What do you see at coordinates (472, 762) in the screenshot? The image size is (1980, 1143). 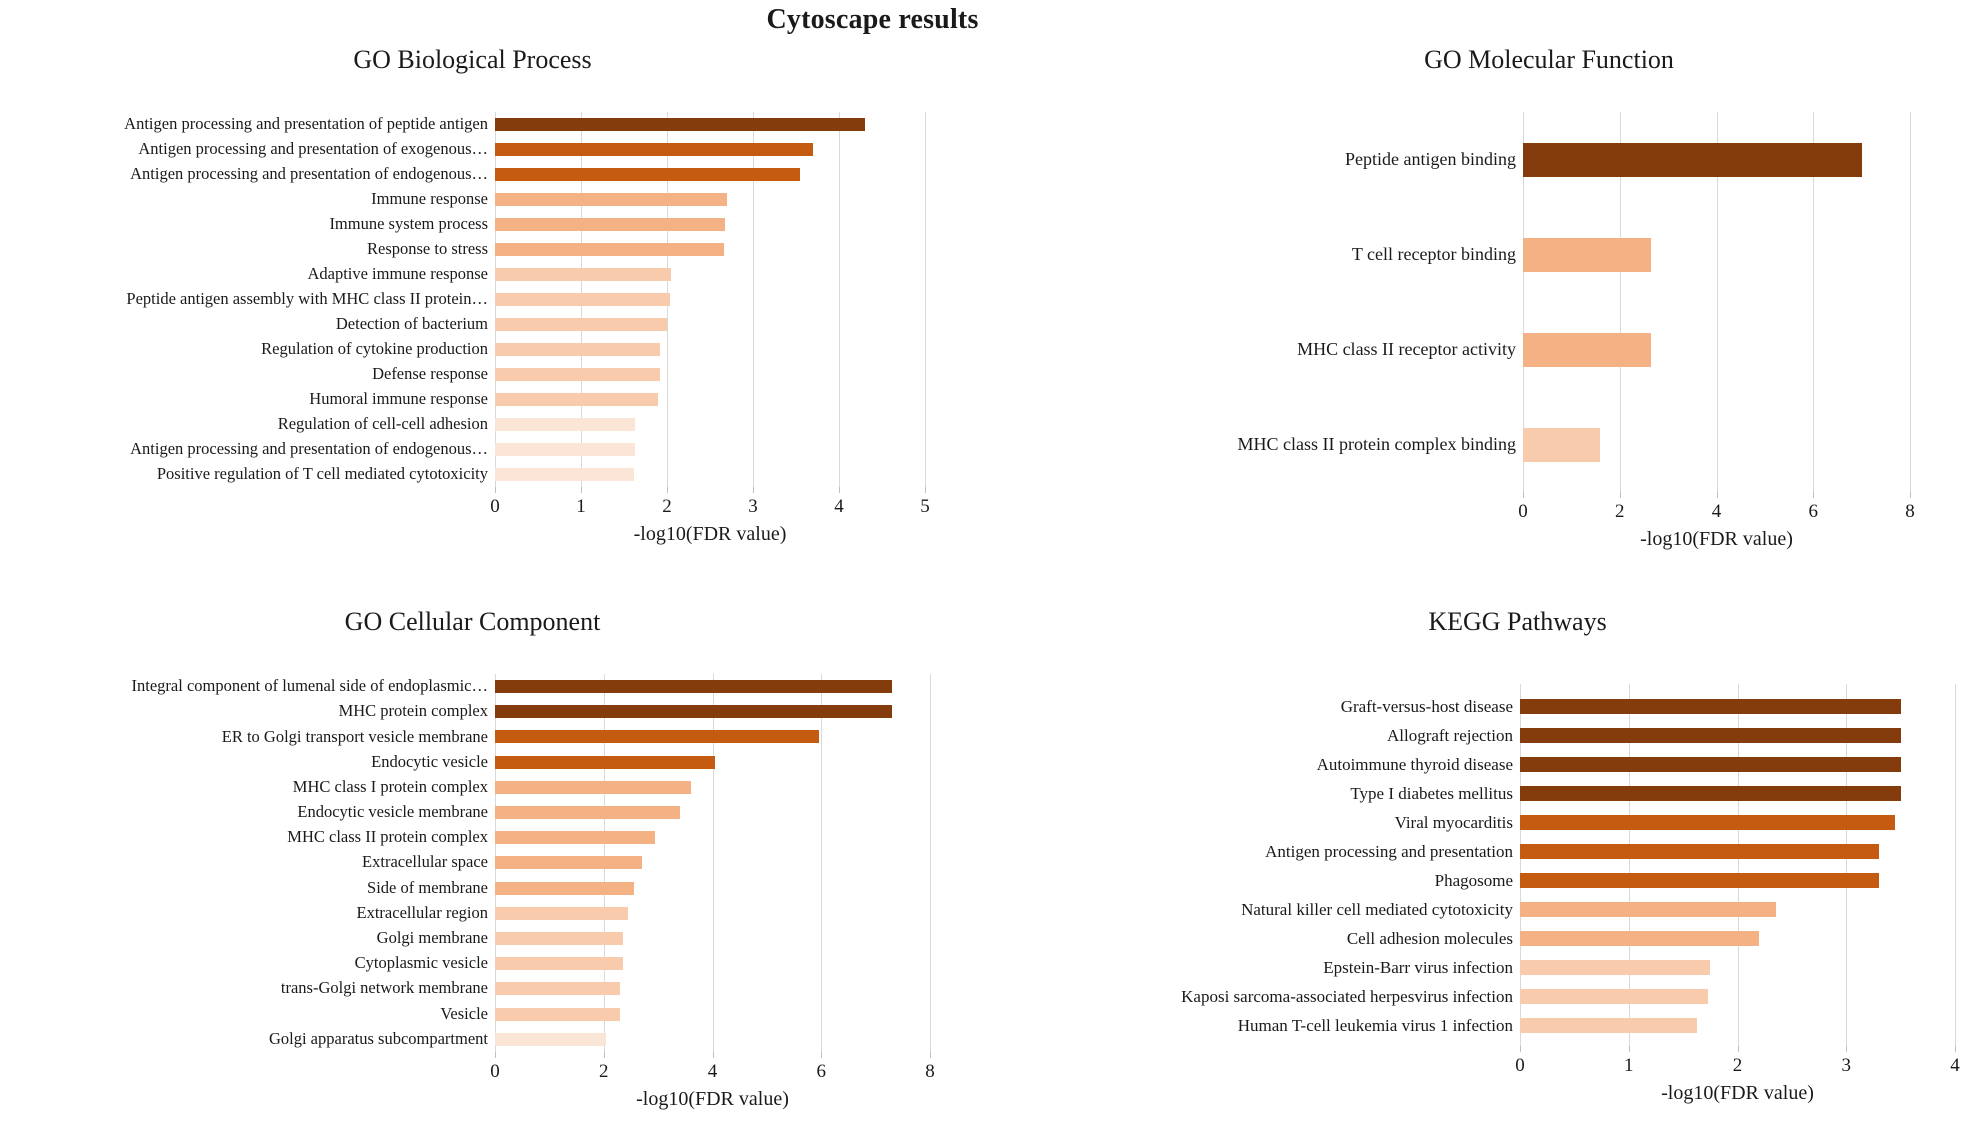 I see `bar-row: Endocytic vesicle` at bounding box center [472, 762].